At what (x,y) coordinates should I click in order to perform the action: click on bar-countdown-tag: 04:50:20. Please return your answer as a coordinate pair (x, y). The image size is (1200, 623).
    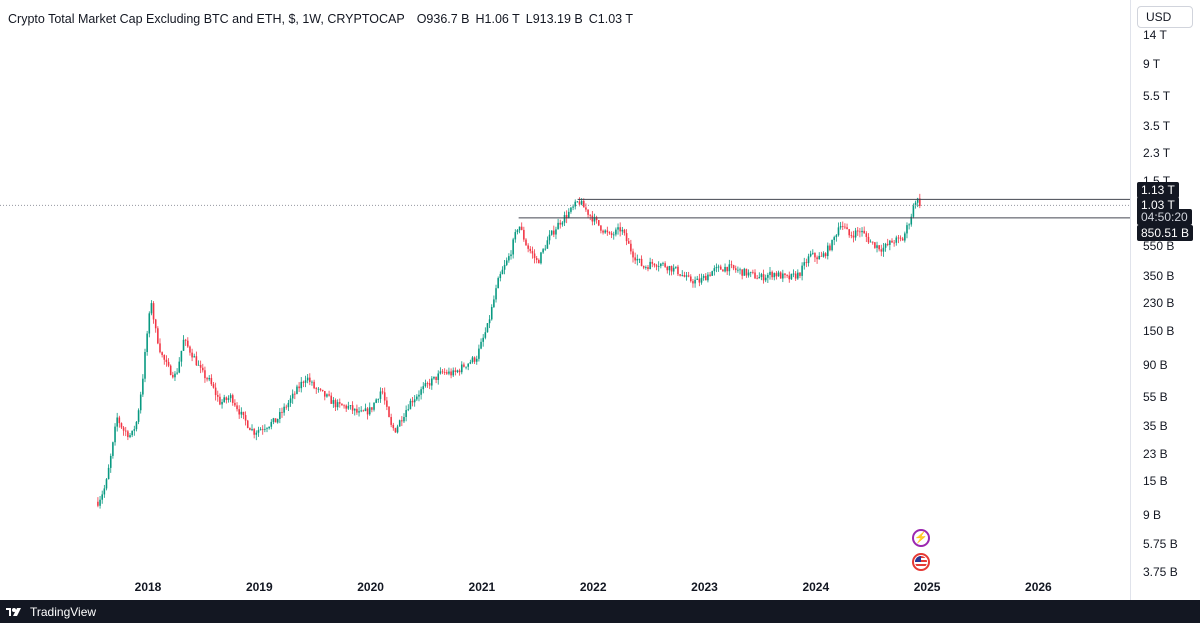
    Looking at the image, I should click on (1164, 217).